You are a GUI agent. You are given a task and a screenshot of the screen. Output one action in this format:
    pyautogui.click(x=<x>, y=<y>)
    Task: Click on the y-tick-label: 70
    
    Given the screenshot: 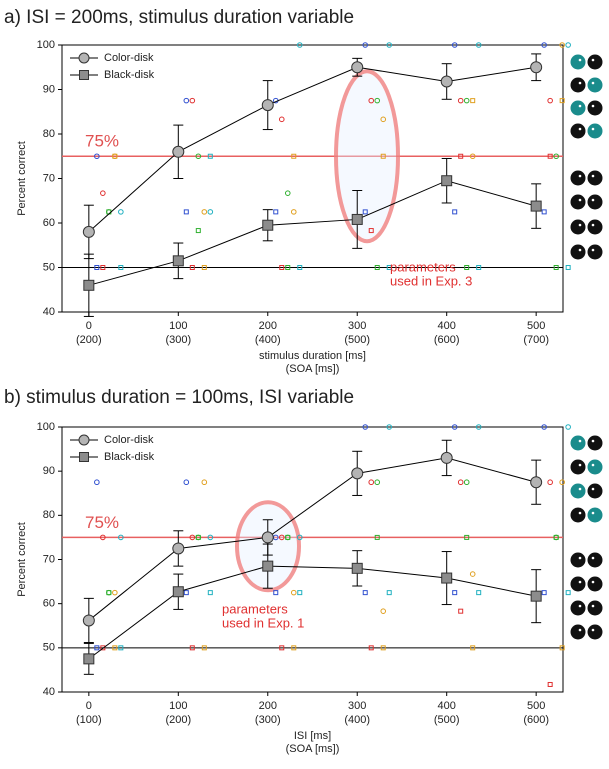 What is the action you would take?
    pyautogui.click(x=49, y=178)
    